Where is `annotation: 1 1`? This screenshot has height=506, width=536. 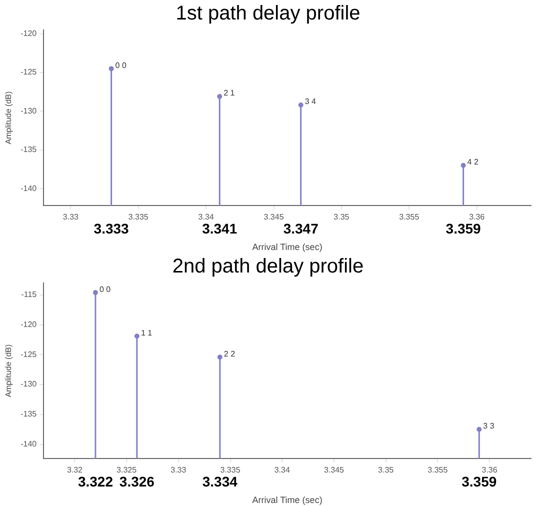 annotation: 1 1 is located at coordinates (146, 333).